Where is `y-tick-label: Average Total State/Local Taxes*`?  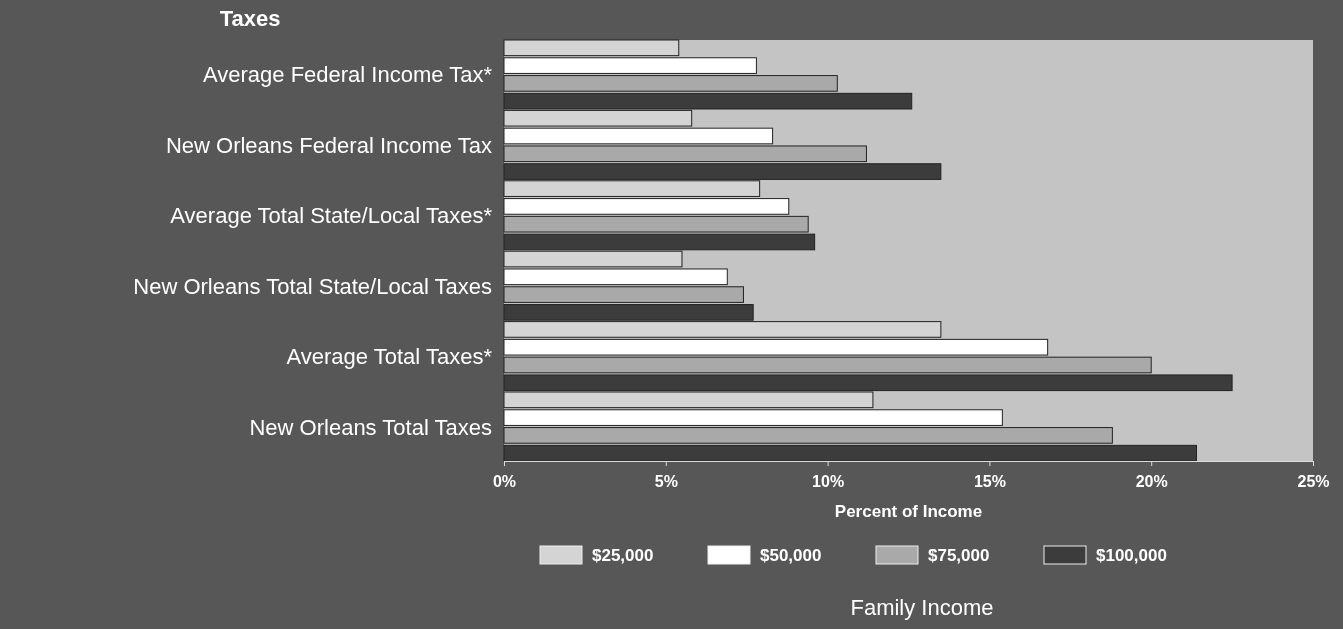
y-tick-label: Average Total State/Local Taxes* is located at coordinates (331, 216).